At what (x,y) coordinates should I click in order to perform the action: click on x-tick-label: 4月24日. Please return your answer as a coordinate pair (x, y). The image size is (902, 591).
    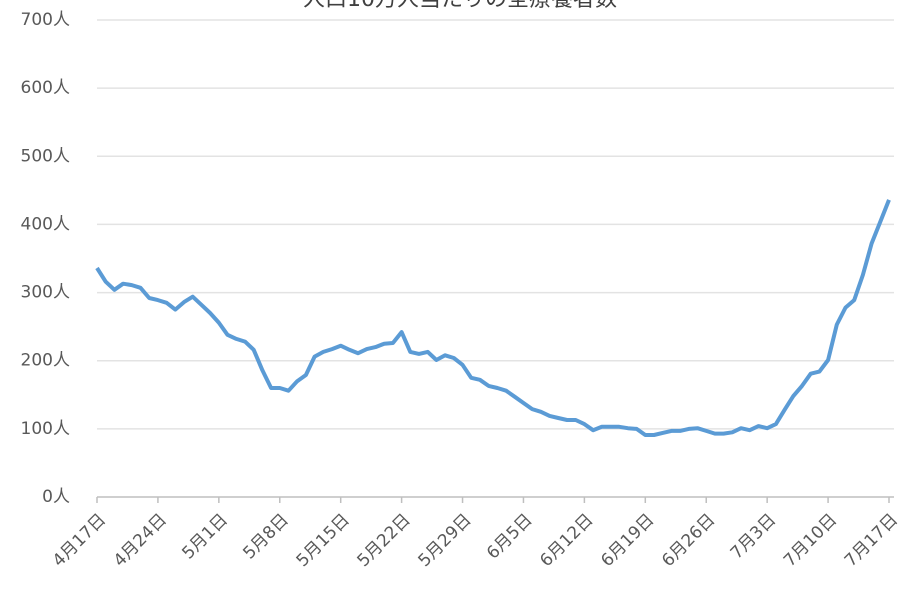
    Looking at the image, I should click on (140, 540).